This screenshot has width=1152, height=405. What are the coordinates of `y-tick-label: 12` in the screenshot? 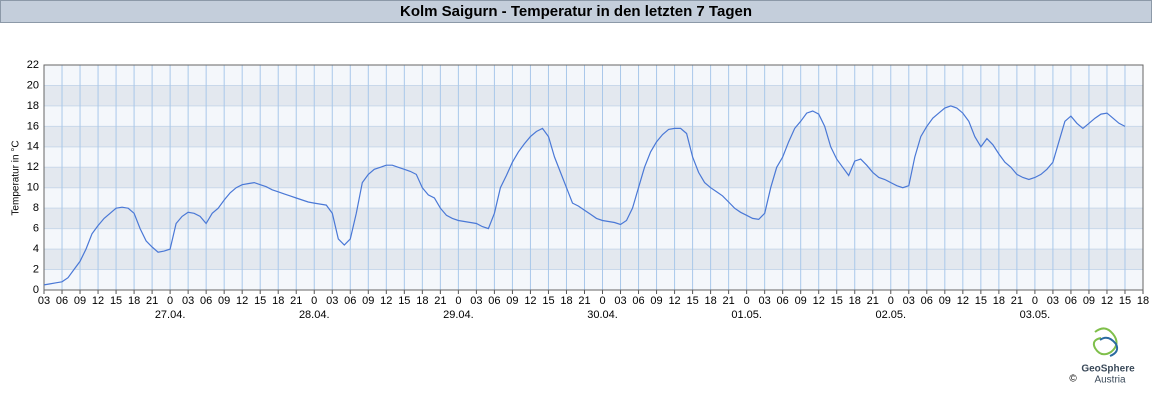 It's located at (33, 167).